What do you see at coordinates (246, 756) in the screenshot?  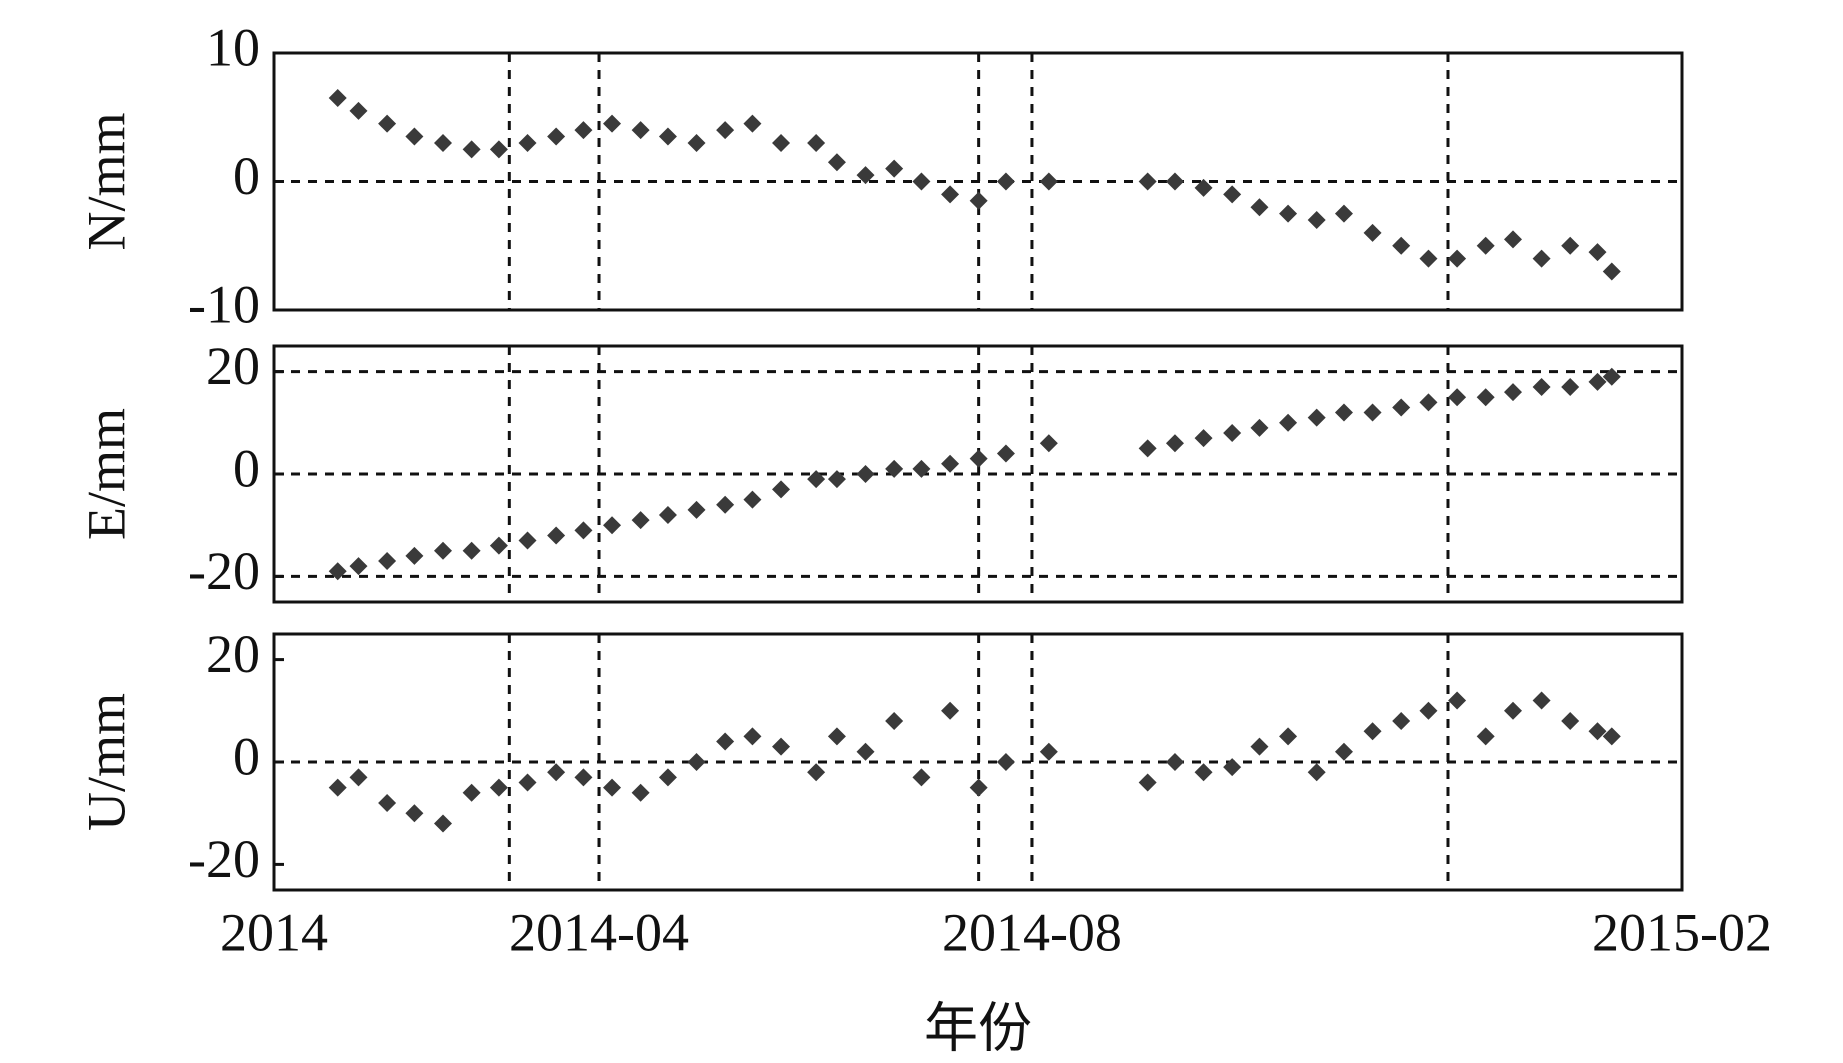 I see `y-tick-label: 0` at bounding box center [246, 756].